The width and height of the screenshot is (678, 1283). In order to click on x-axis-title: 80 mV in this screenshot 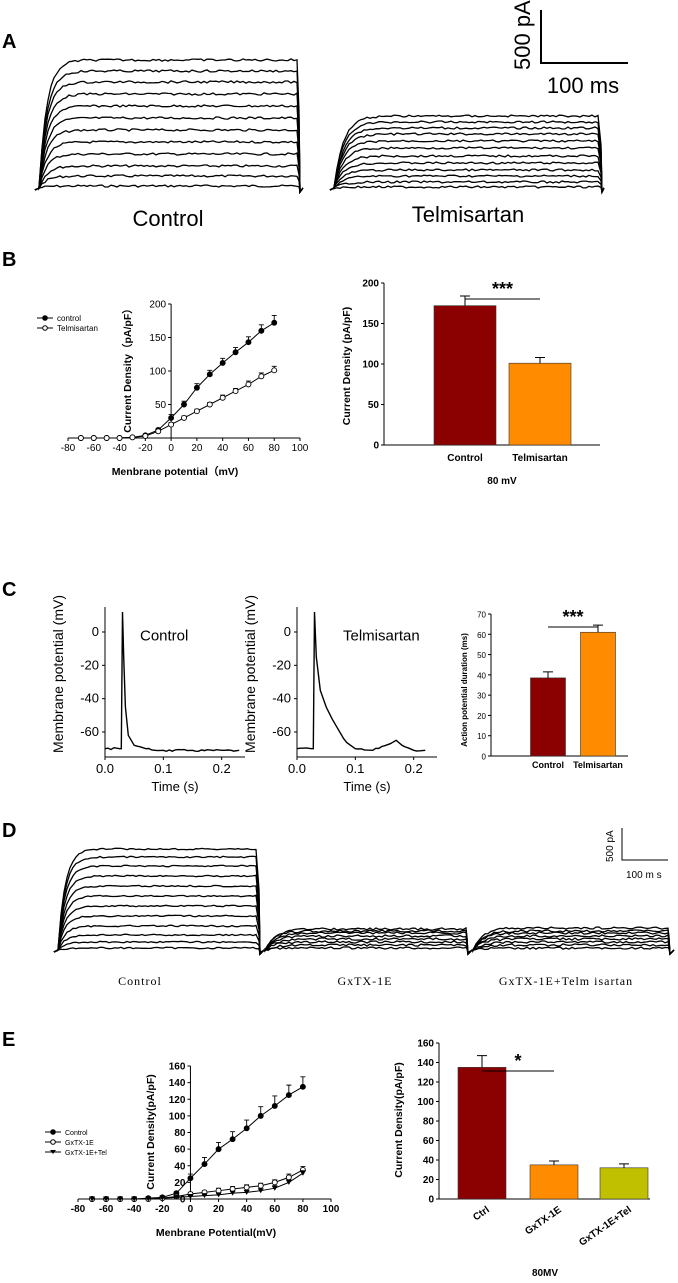, I will do `click(502, 481)`.